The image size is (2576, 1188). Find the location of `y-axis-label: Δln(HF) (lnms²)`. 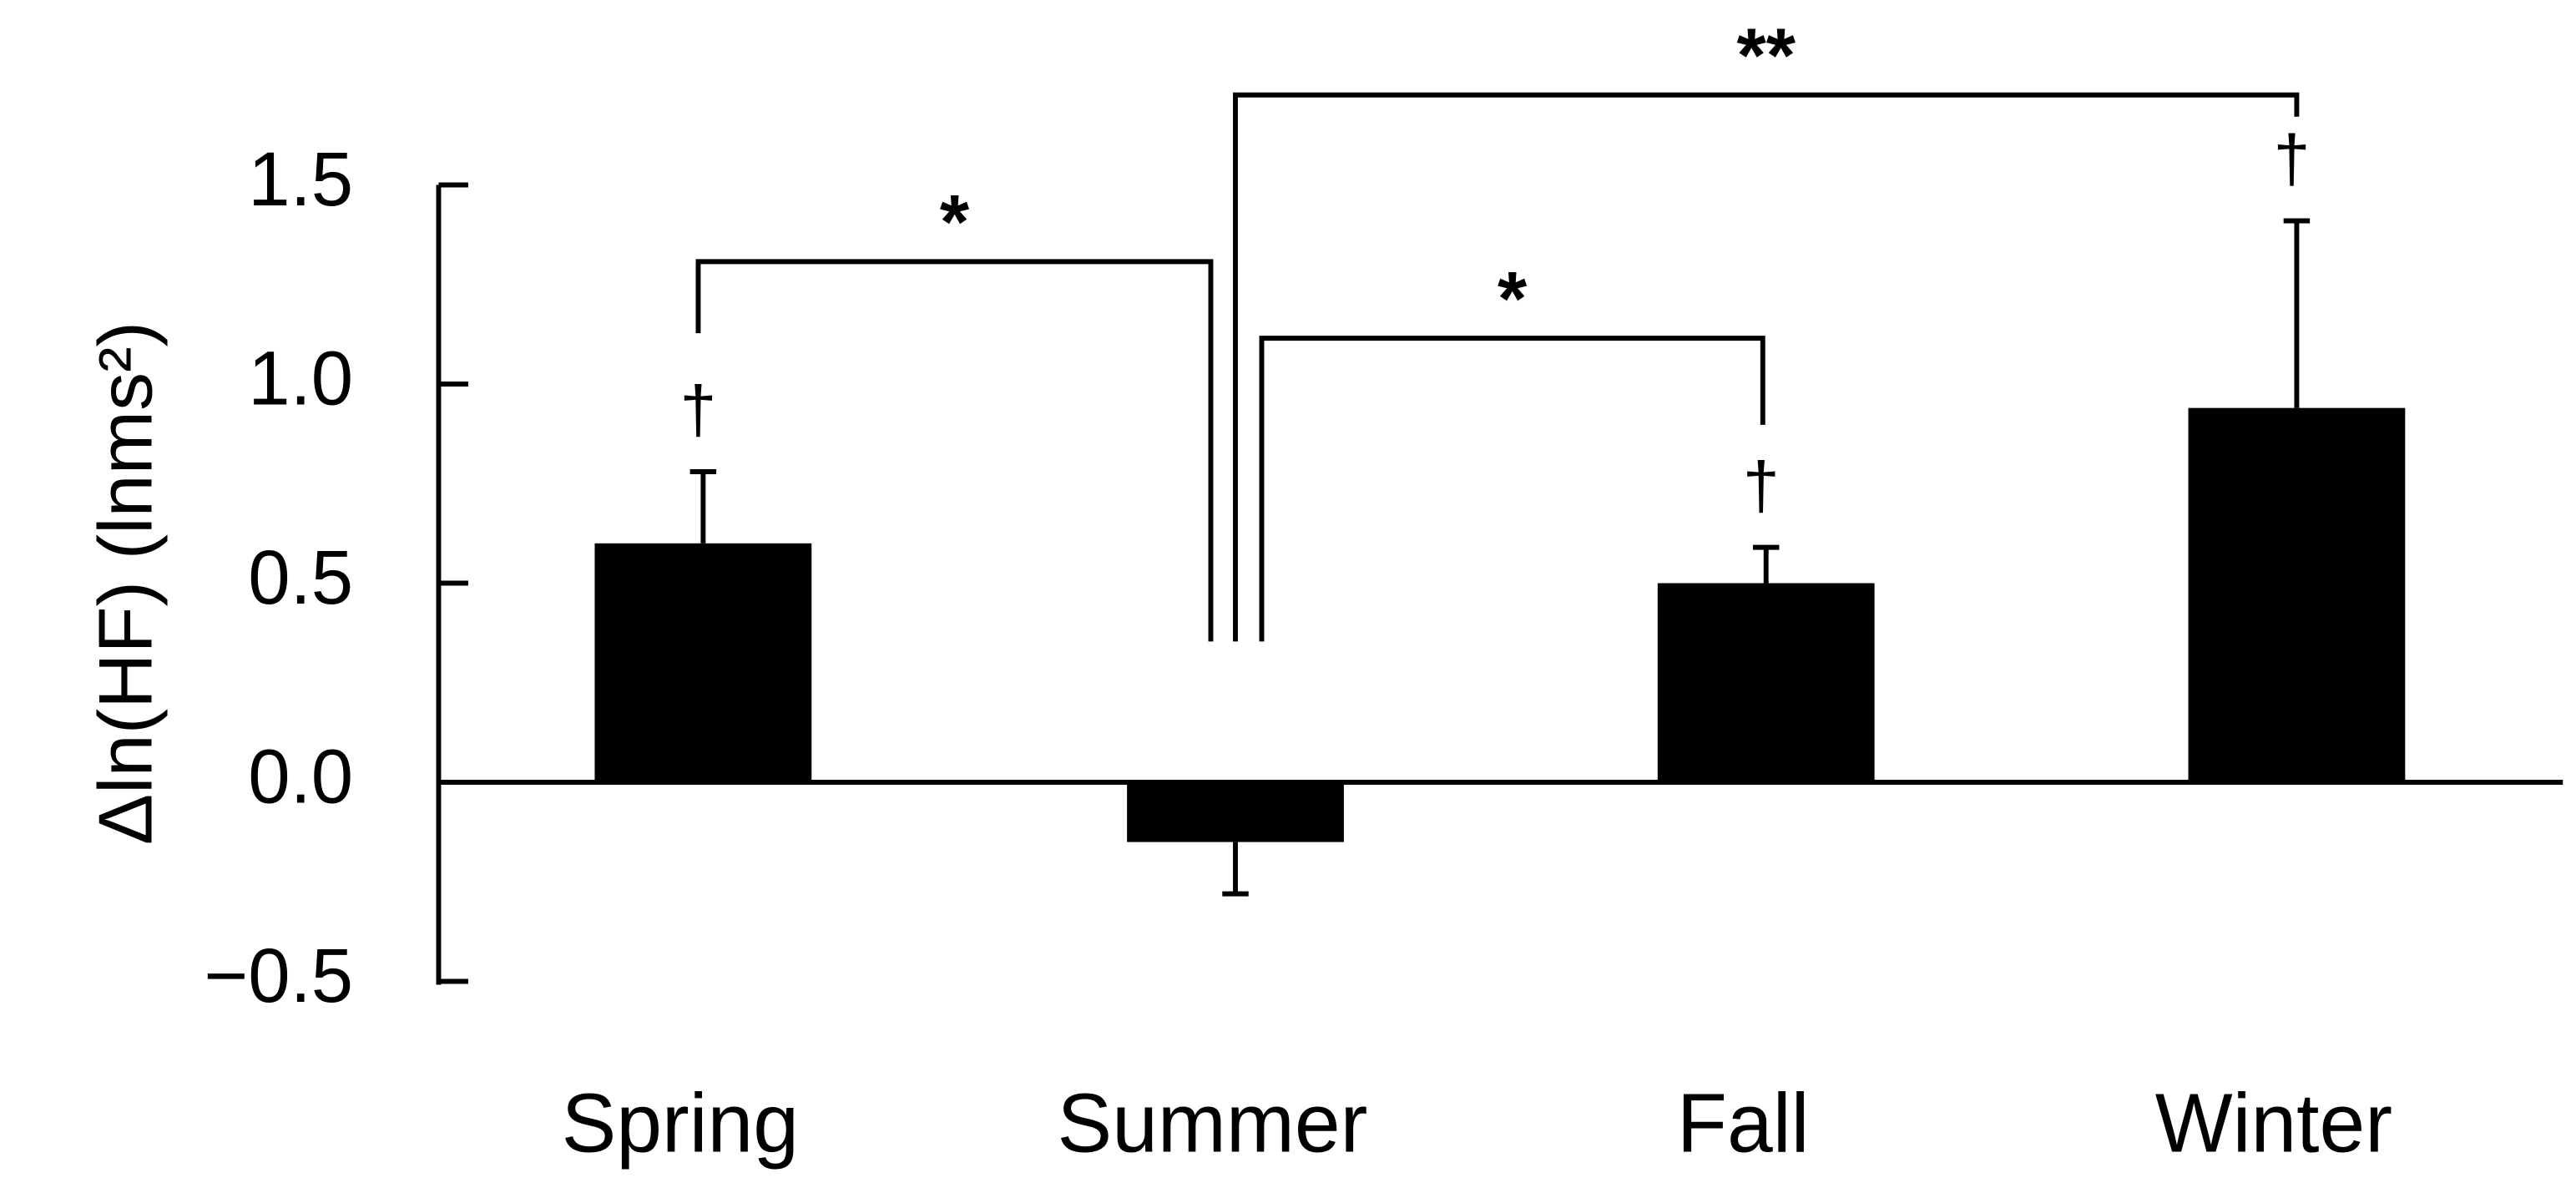

y-axis-label: Δln(HF) (lnms²) is located at coordinates (125, 583).